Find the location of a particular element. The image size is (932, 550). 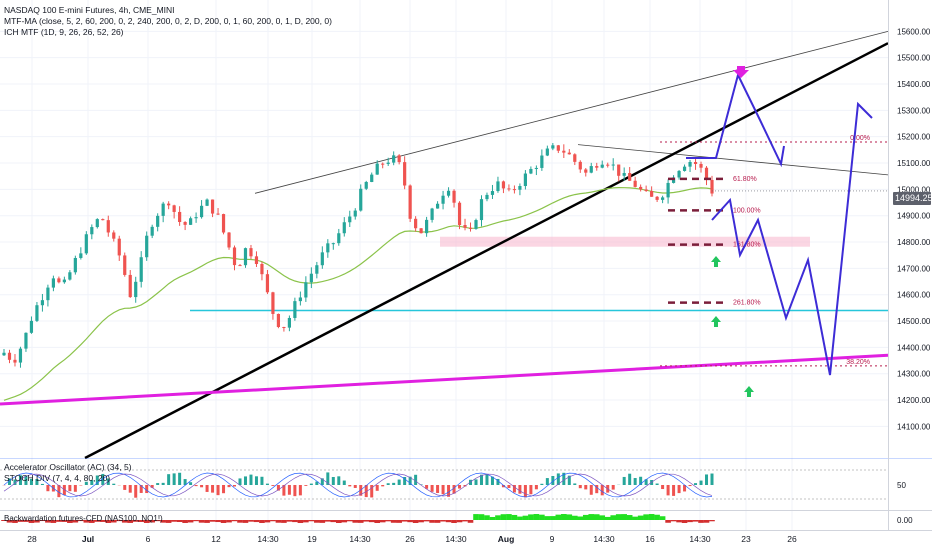

y-tick-label: 15600.00 is located at coordinates (914, 31).